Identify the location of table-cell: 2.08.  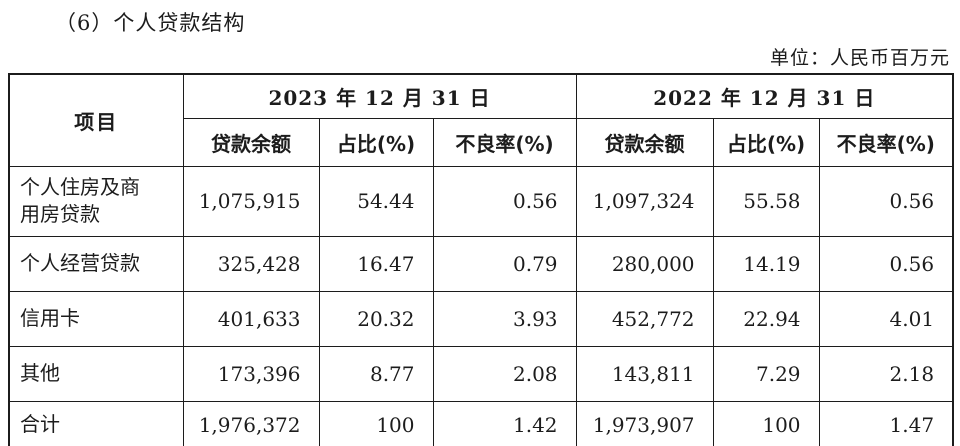
(504, 373).